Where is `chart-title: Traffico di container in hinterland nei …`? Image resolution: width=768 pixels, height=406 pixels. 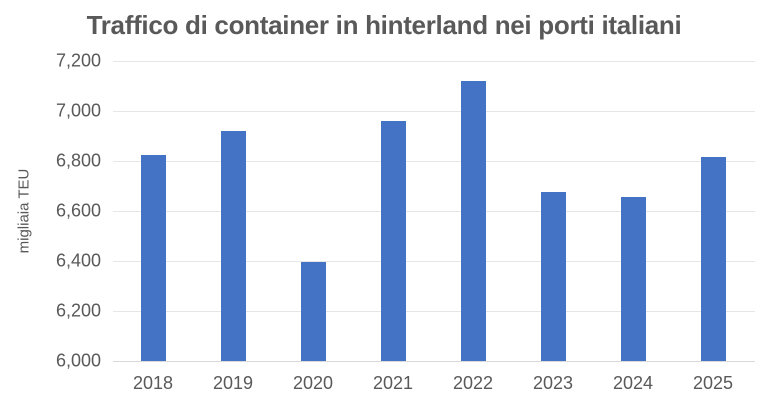
chart-title: Traffico di container in hinterland nei … is located at coordinates (384, 25).